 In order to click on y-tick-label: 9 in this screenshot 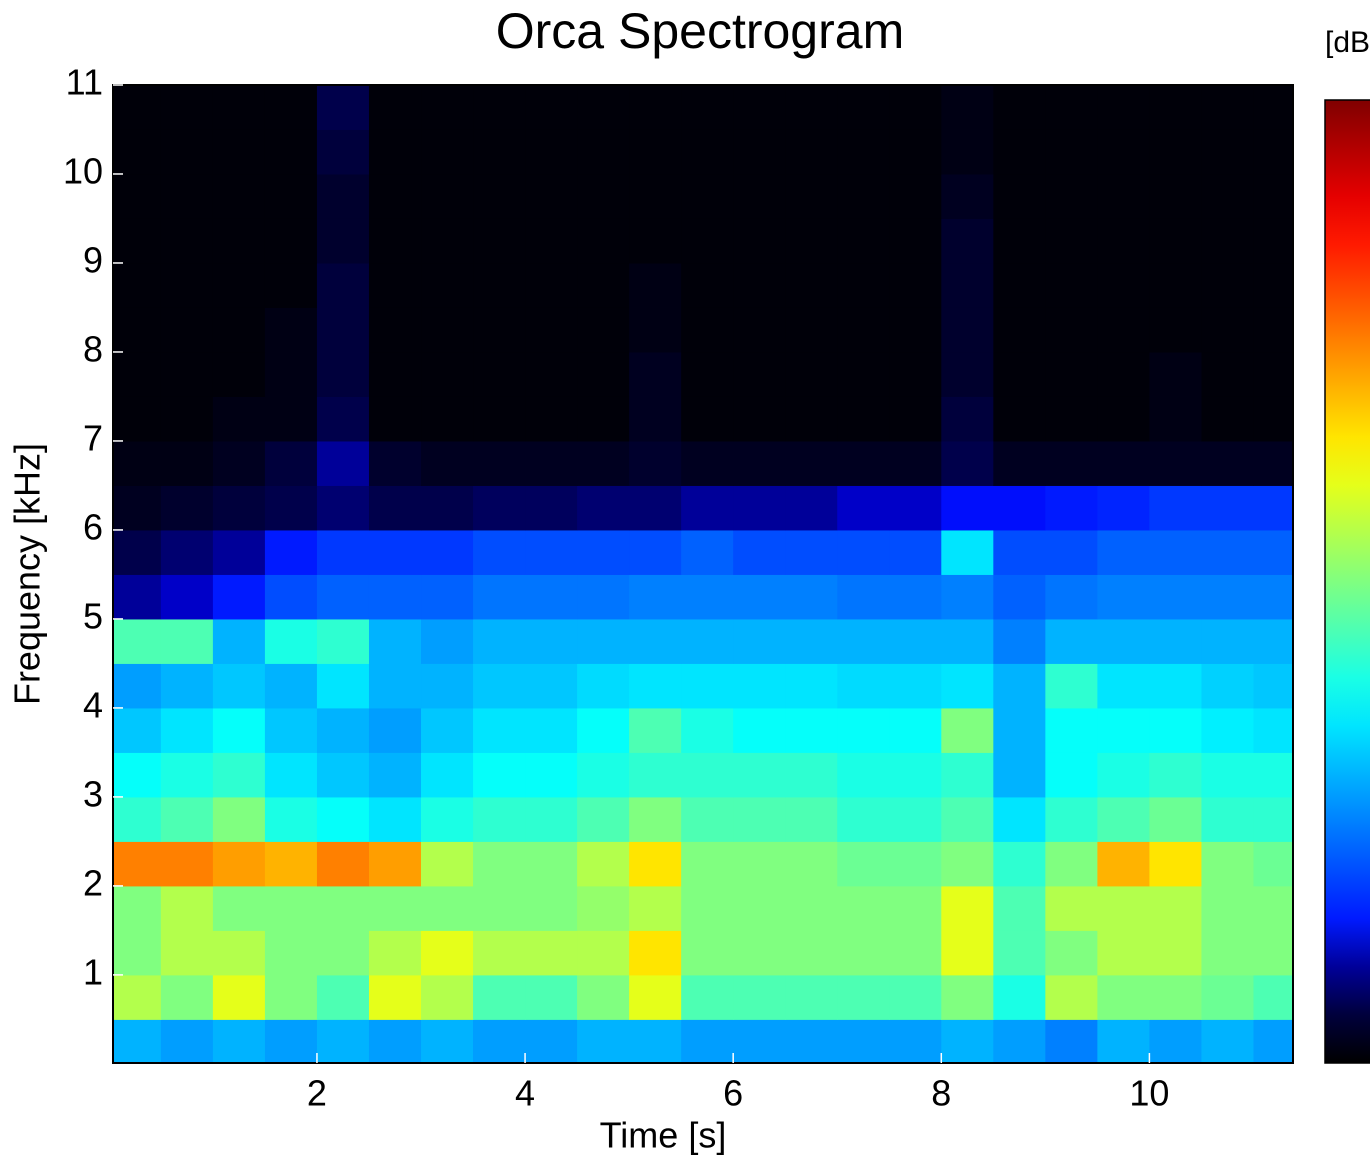, I will do `click(93, 259)`.